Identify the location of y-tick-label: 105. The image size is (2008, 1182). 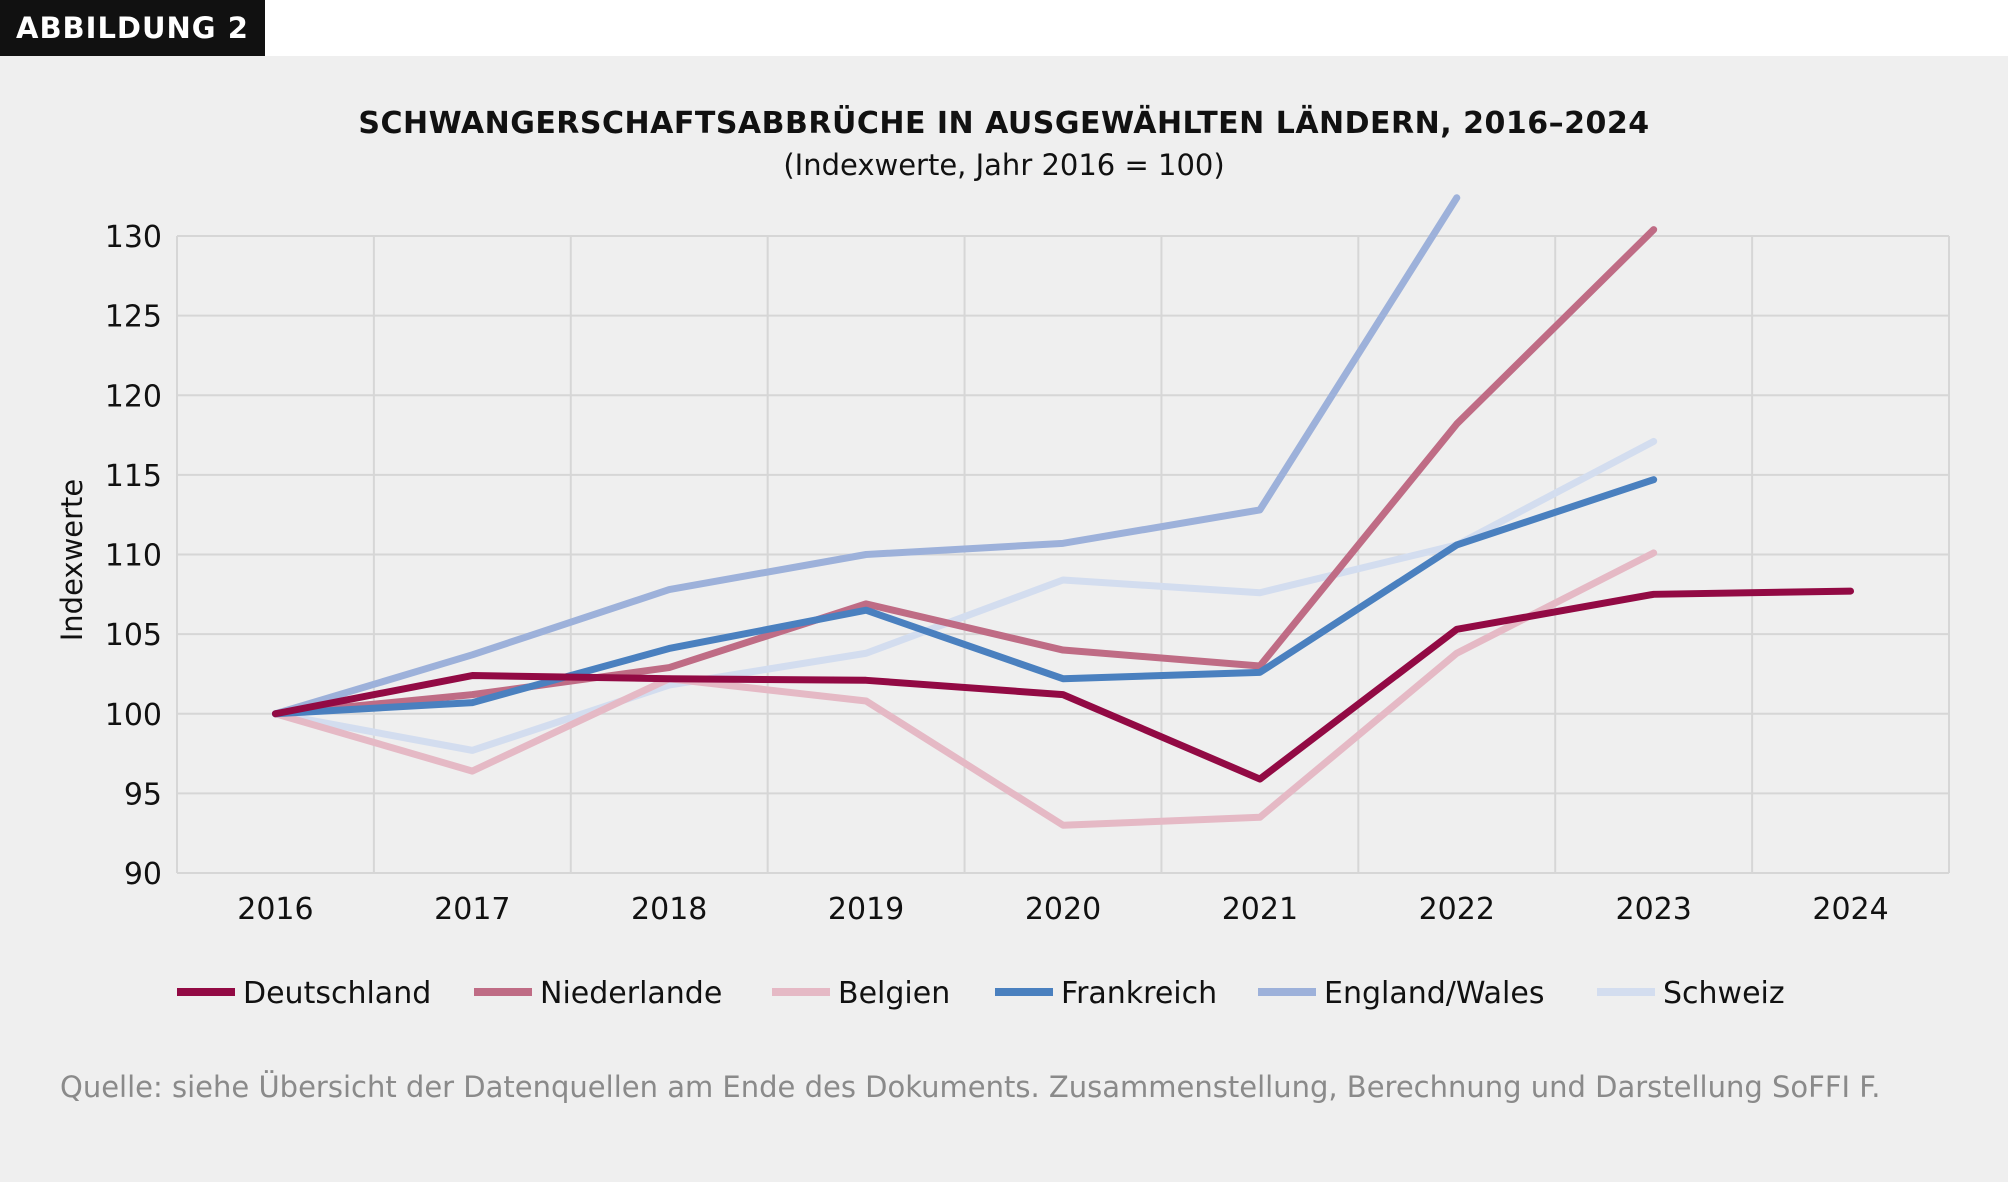
(133, 635).